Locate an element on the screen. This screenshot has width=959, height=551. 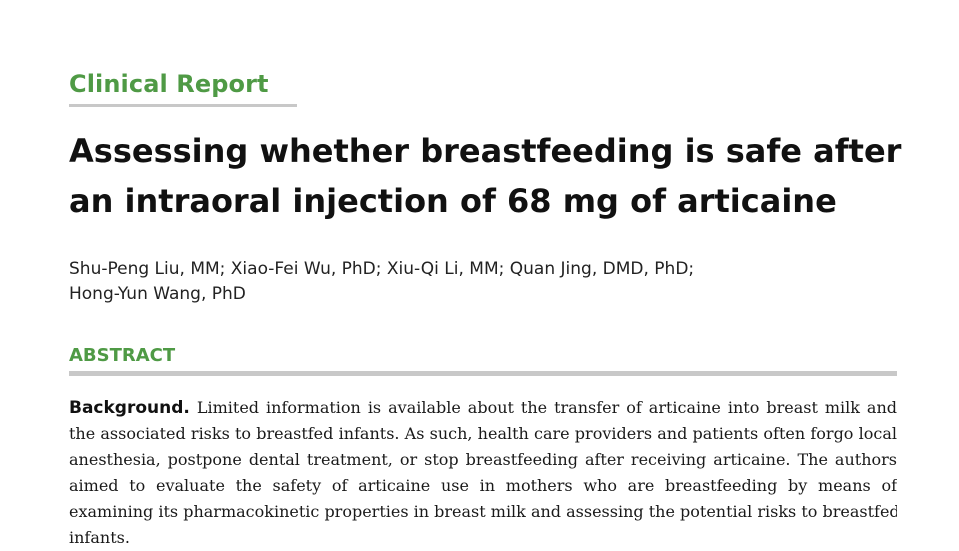
background-label: Background. is located at coordinates (129, 408).